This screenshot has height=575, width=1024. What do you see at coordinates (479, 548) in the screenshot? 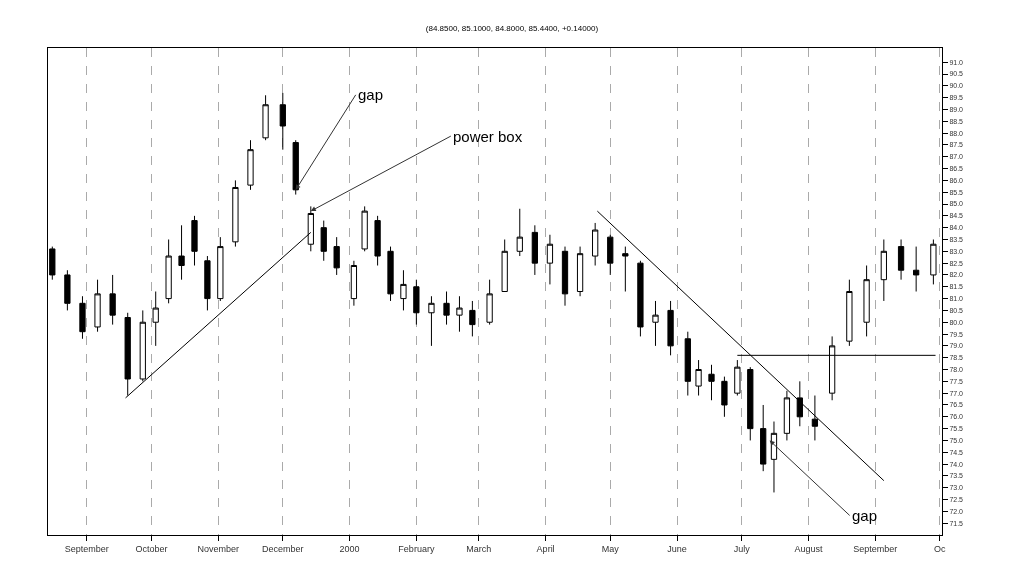
I see `x-tick-label: March` at bounding box center [479, 548].